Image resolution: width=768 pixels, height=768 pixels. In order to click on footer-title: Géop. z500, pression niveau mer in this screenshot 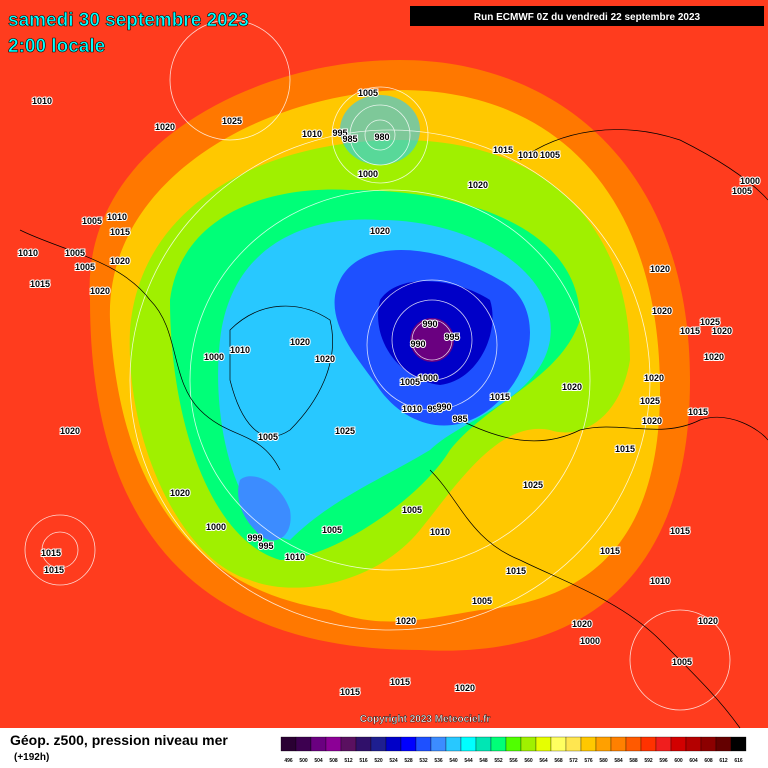, I will do `click(119, 740)`.